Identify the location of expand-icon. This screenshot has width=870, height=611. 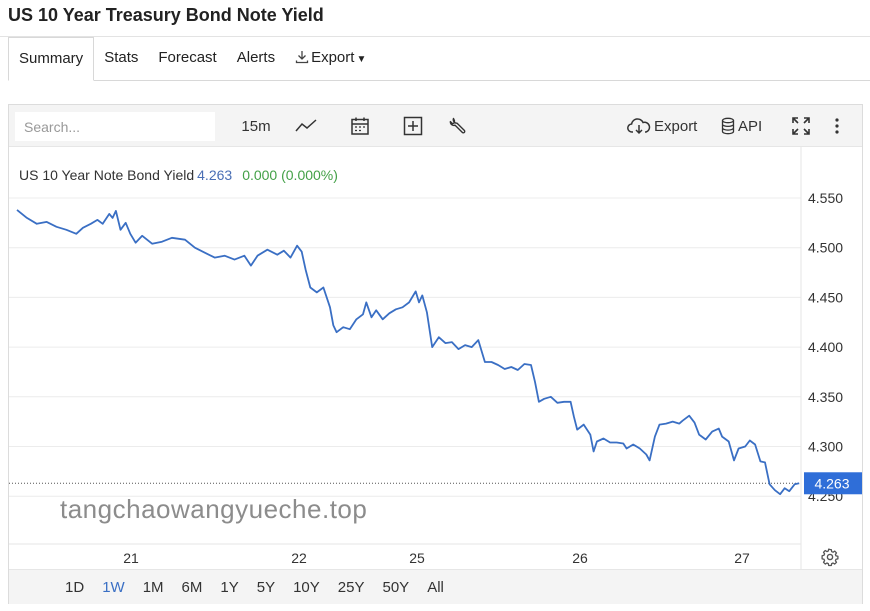
(801, 126).